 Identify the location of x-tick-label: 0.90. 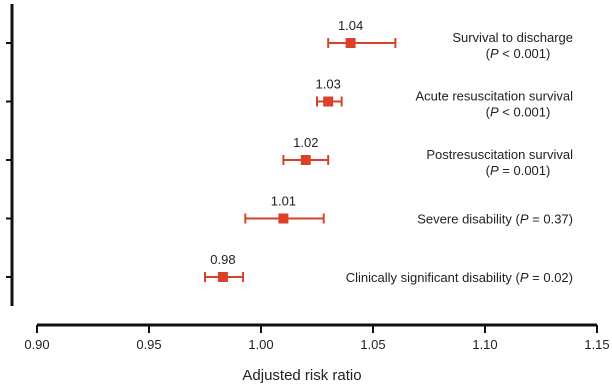
(36, 344).